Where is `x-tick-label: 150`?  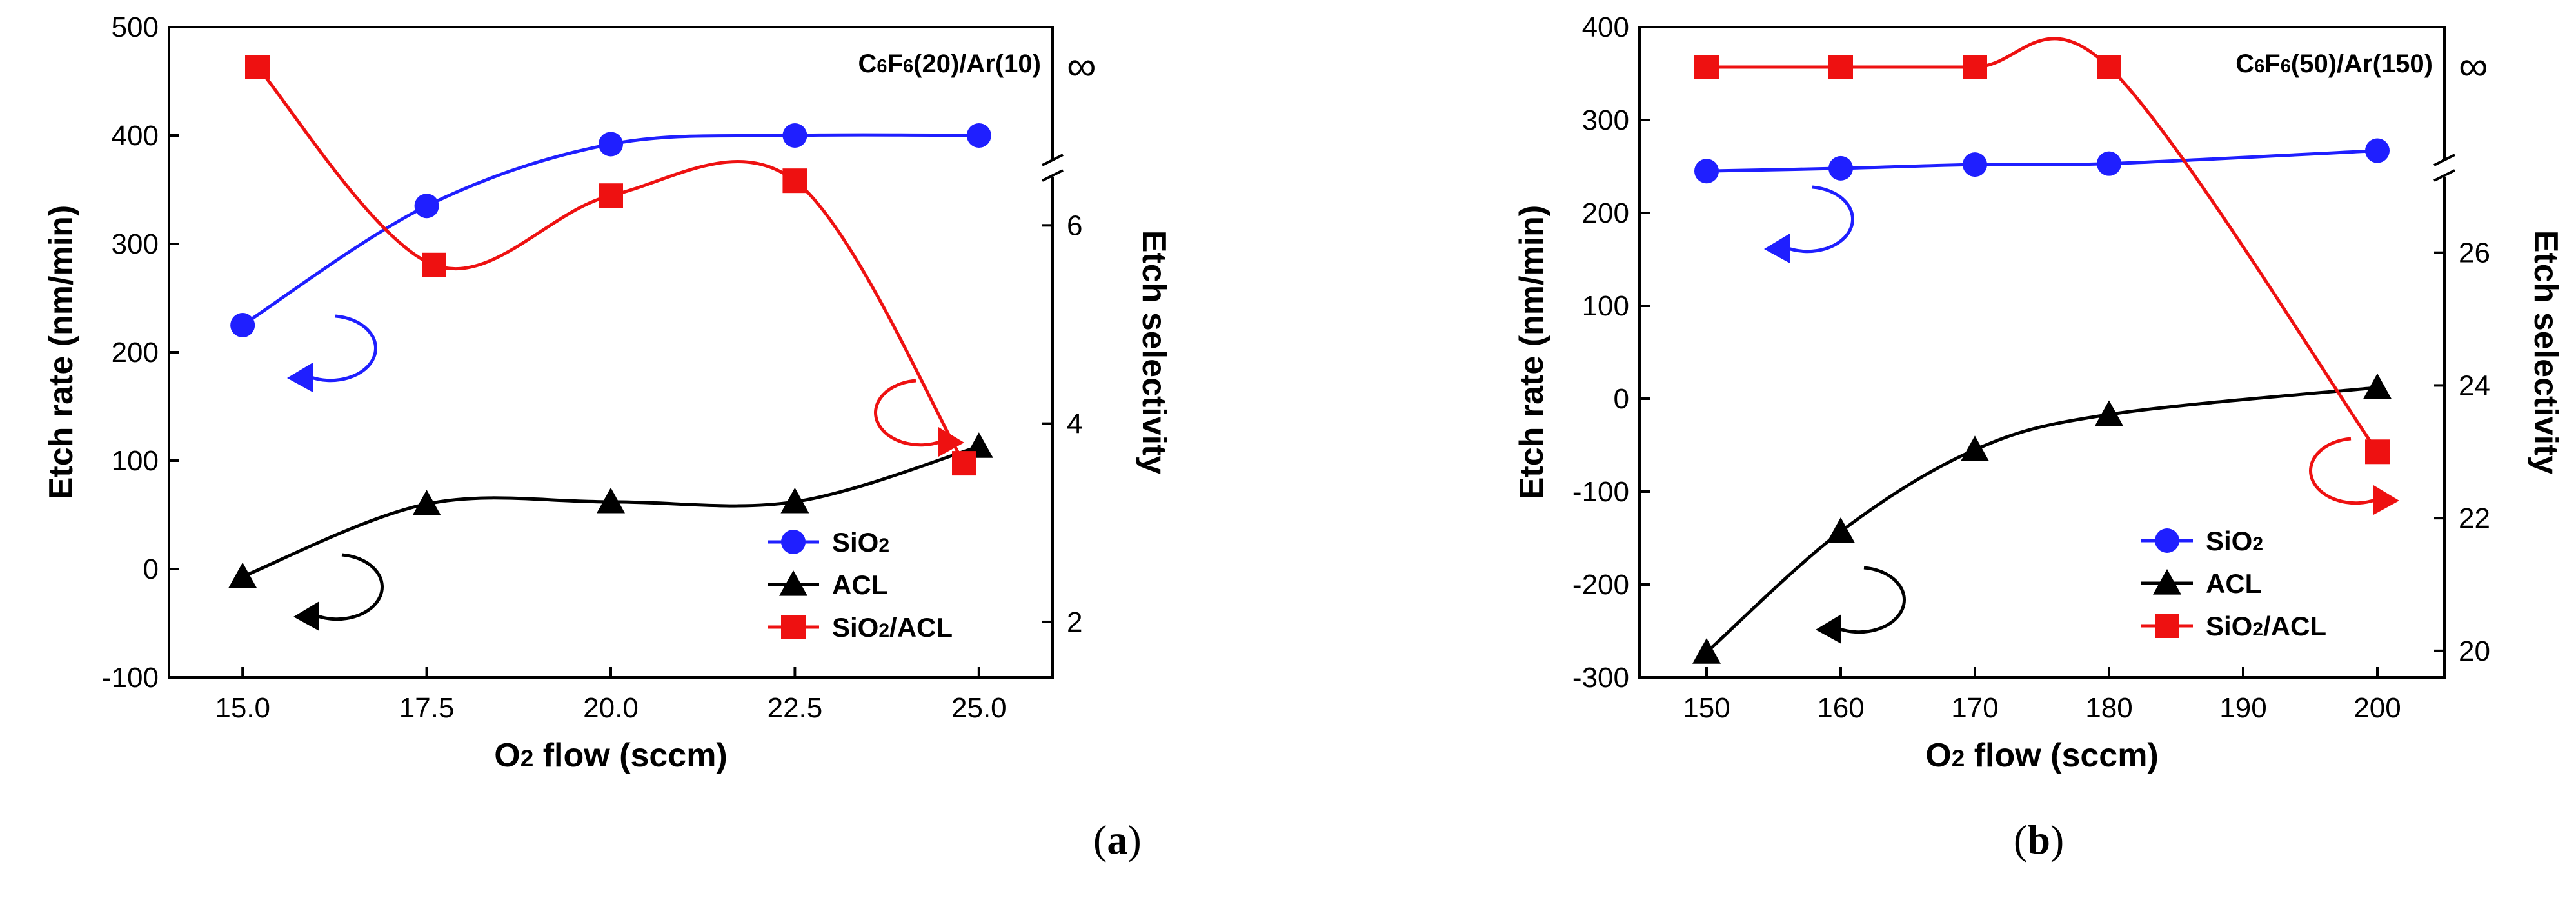
x-tick-label: 150 is located at coordinates (1706, 708).